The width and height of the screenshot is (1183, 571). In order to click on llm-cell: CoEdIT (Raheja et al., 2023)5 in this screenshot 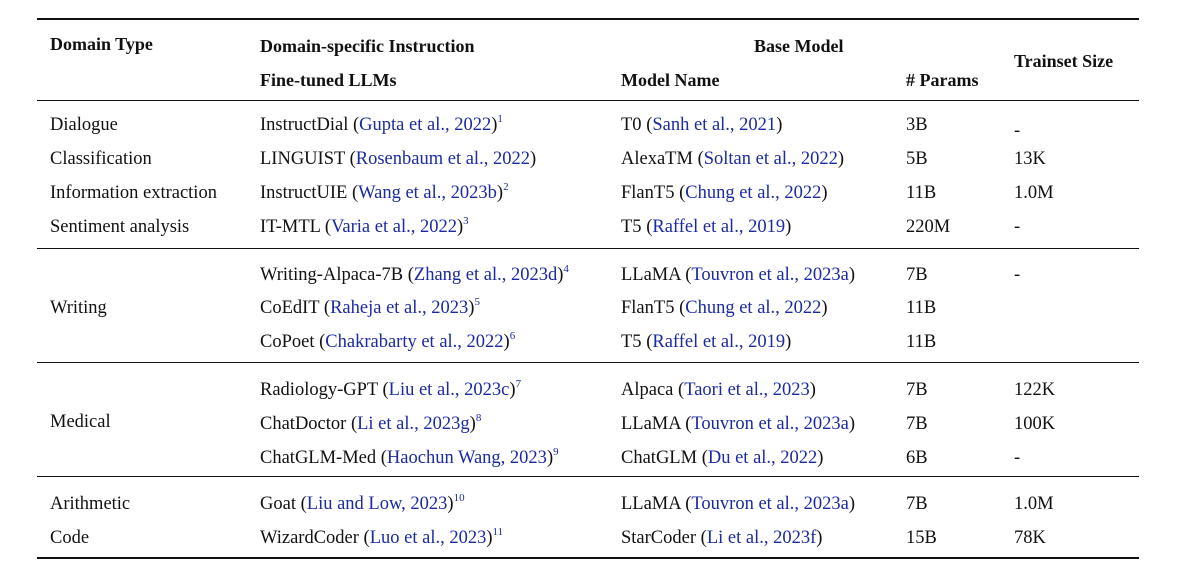, I will do `click(370, 306)`.